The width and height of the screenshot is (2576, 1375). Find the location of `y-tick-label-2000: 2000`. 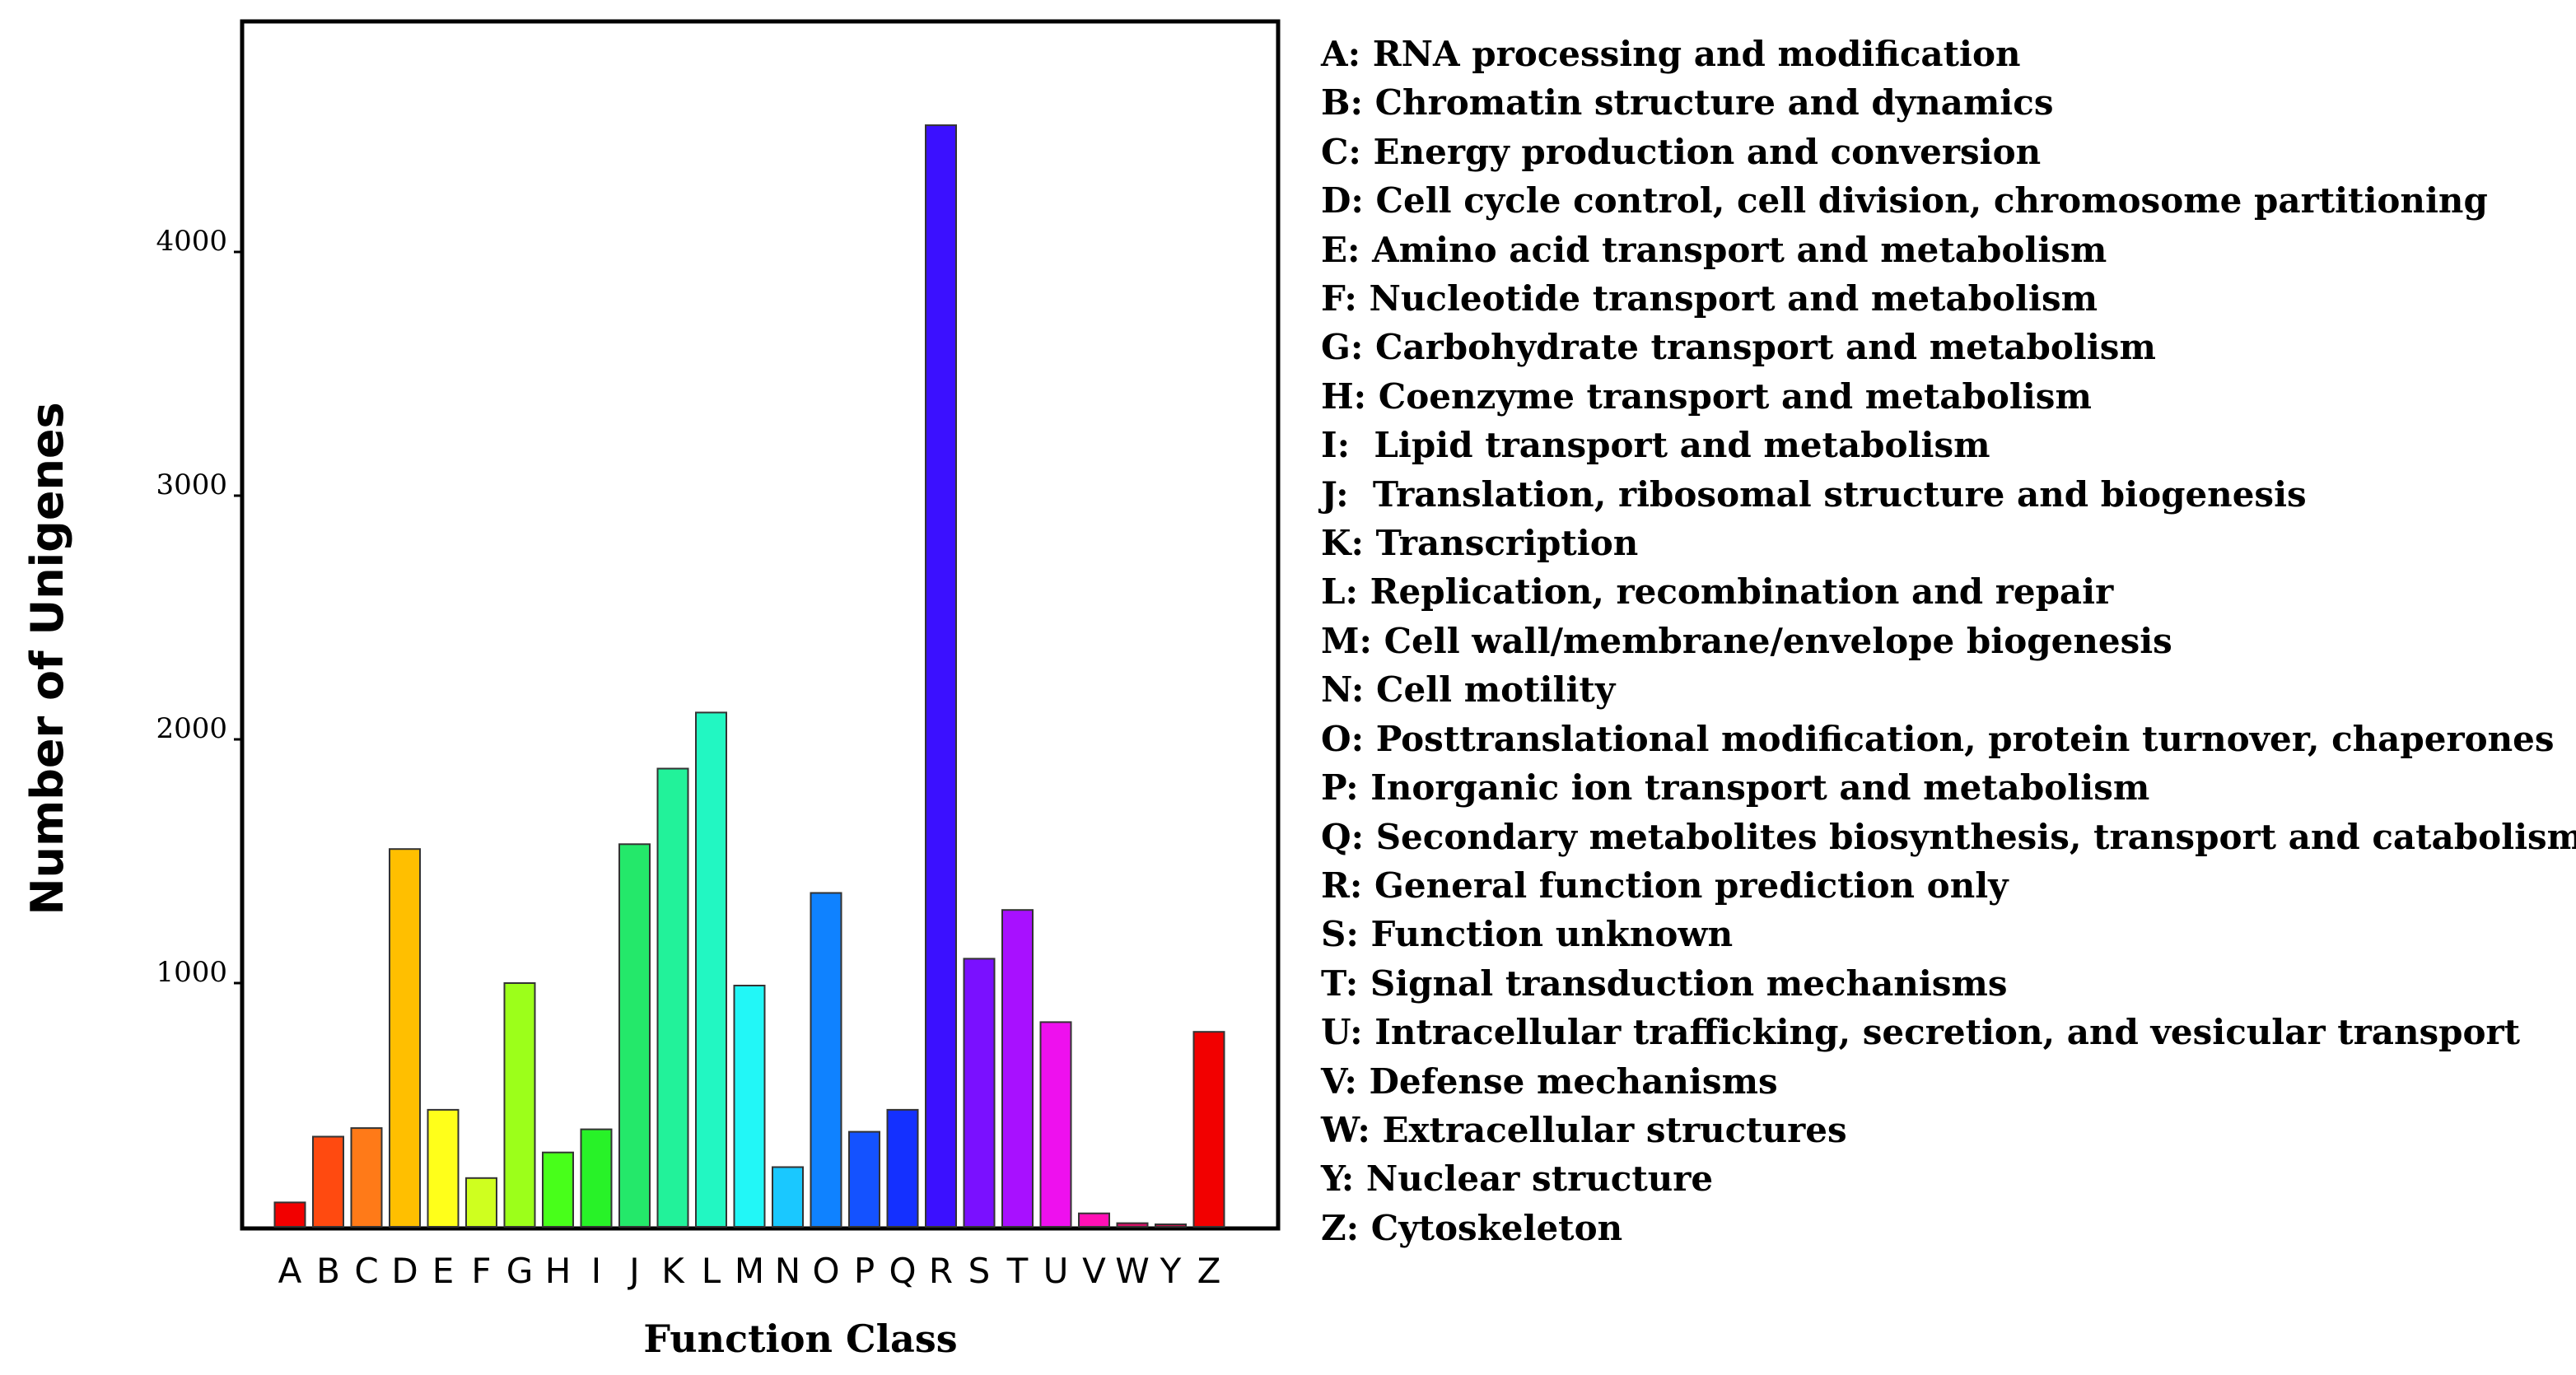

y-tick-label-2000: 2000 is located at coordinates (191, 728).